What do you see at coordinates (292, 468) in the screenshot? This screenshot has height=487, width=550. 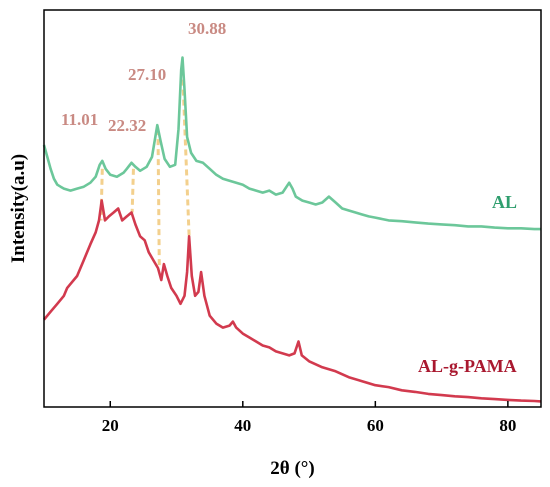 I see `x-axis-title: 2θ (°)` at bounding box center [292, 468].